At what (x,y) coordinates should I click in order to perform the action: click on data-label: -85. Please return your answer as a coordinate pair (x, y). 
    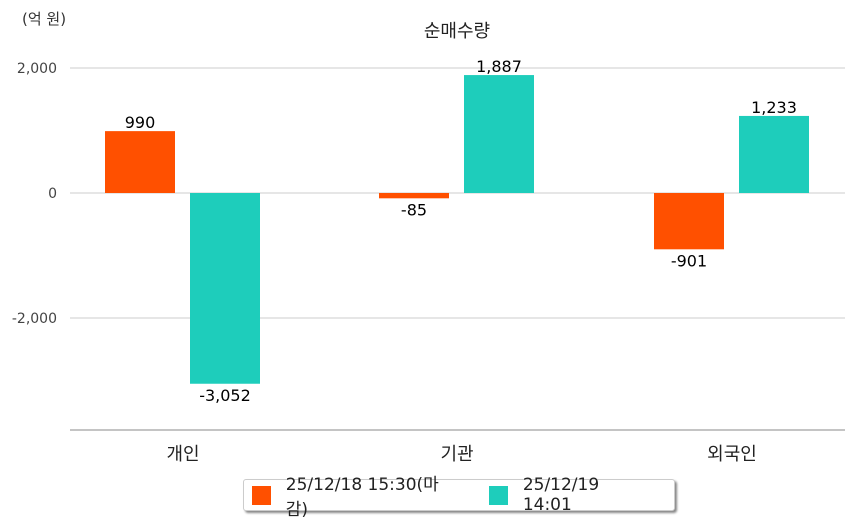
    Looking at the image, I should click on (414, 209).